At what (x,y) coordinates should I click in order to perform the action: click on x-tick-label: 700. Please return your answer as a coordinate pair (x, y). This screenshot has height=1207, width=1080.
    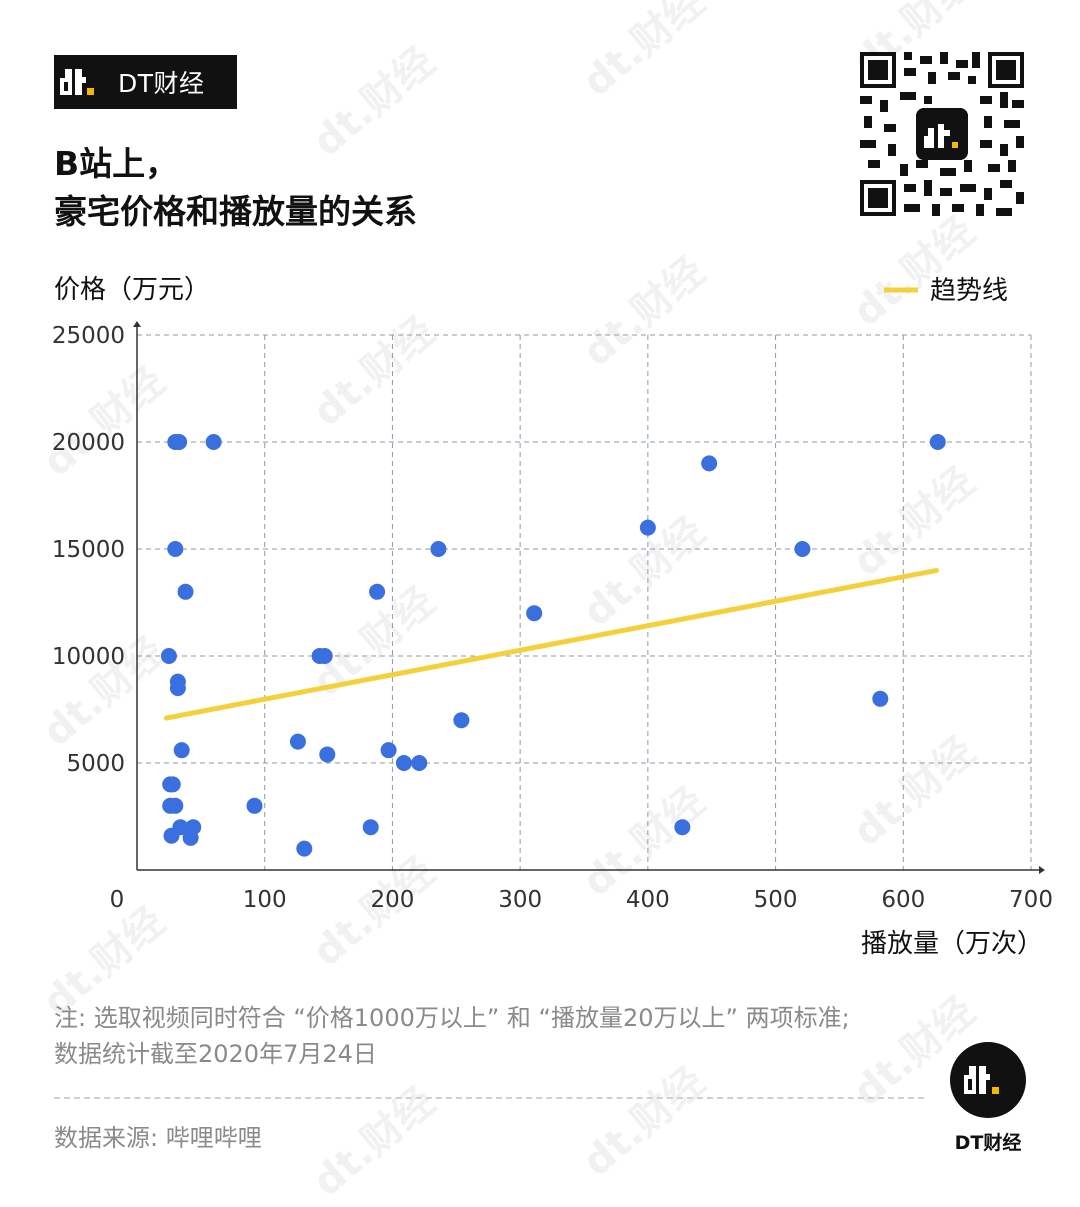
    Looking at the image, I should click on (1031, 900).